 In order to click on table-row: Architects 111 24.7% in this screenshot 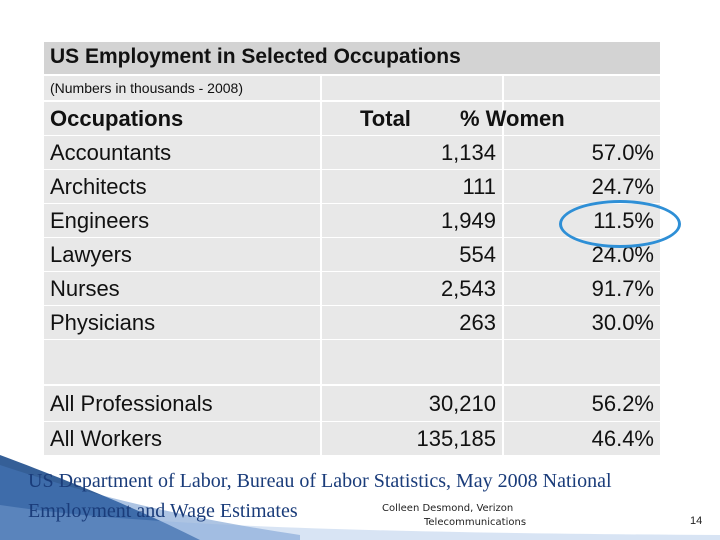, I will do `click(352, 186)`.